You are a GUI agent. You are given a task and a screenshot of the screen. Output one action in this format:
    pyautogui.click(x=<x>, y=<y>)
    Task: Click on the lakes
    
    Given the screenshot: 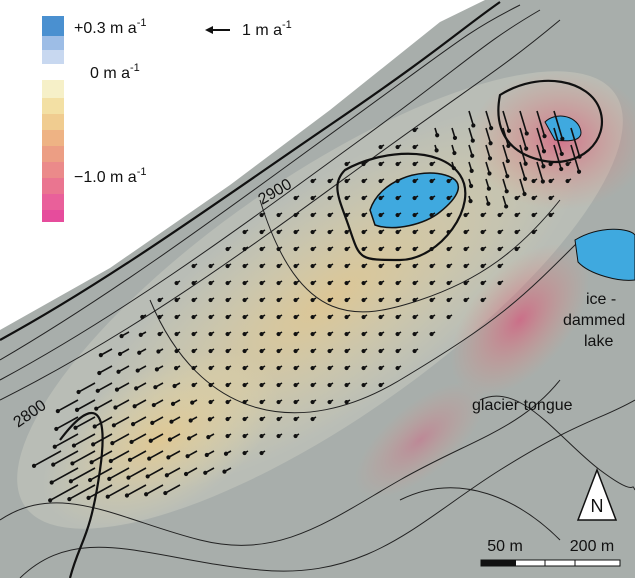 What is the action you would take?
    pyautogui.click(x=502, y=198)
    